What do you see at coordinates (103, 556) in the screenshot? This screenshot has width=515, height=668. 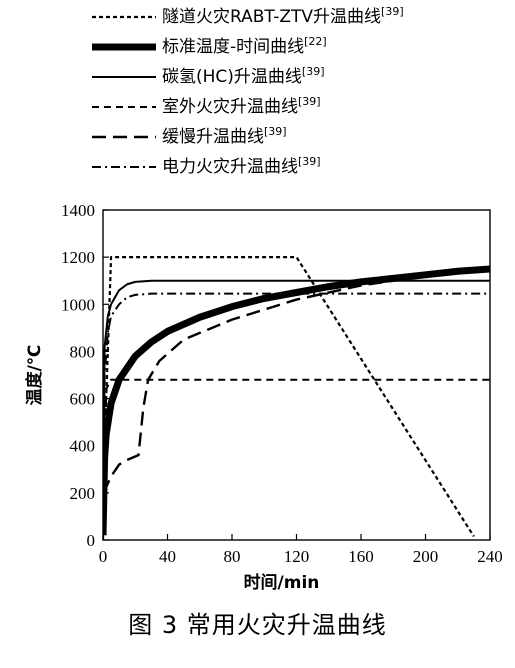 I see `x-tick-label: 0` at bounding box center [103, 556].